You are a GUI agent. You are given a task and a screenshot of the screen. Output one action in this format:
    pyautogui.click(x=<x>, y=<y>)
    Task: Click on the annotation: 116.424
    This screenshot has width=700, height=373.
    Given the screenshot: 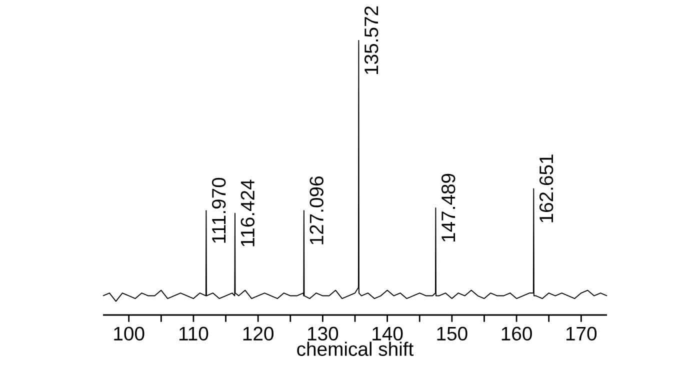 What is the action you would take?
    pyautogui.click(x=247, y=213)
    